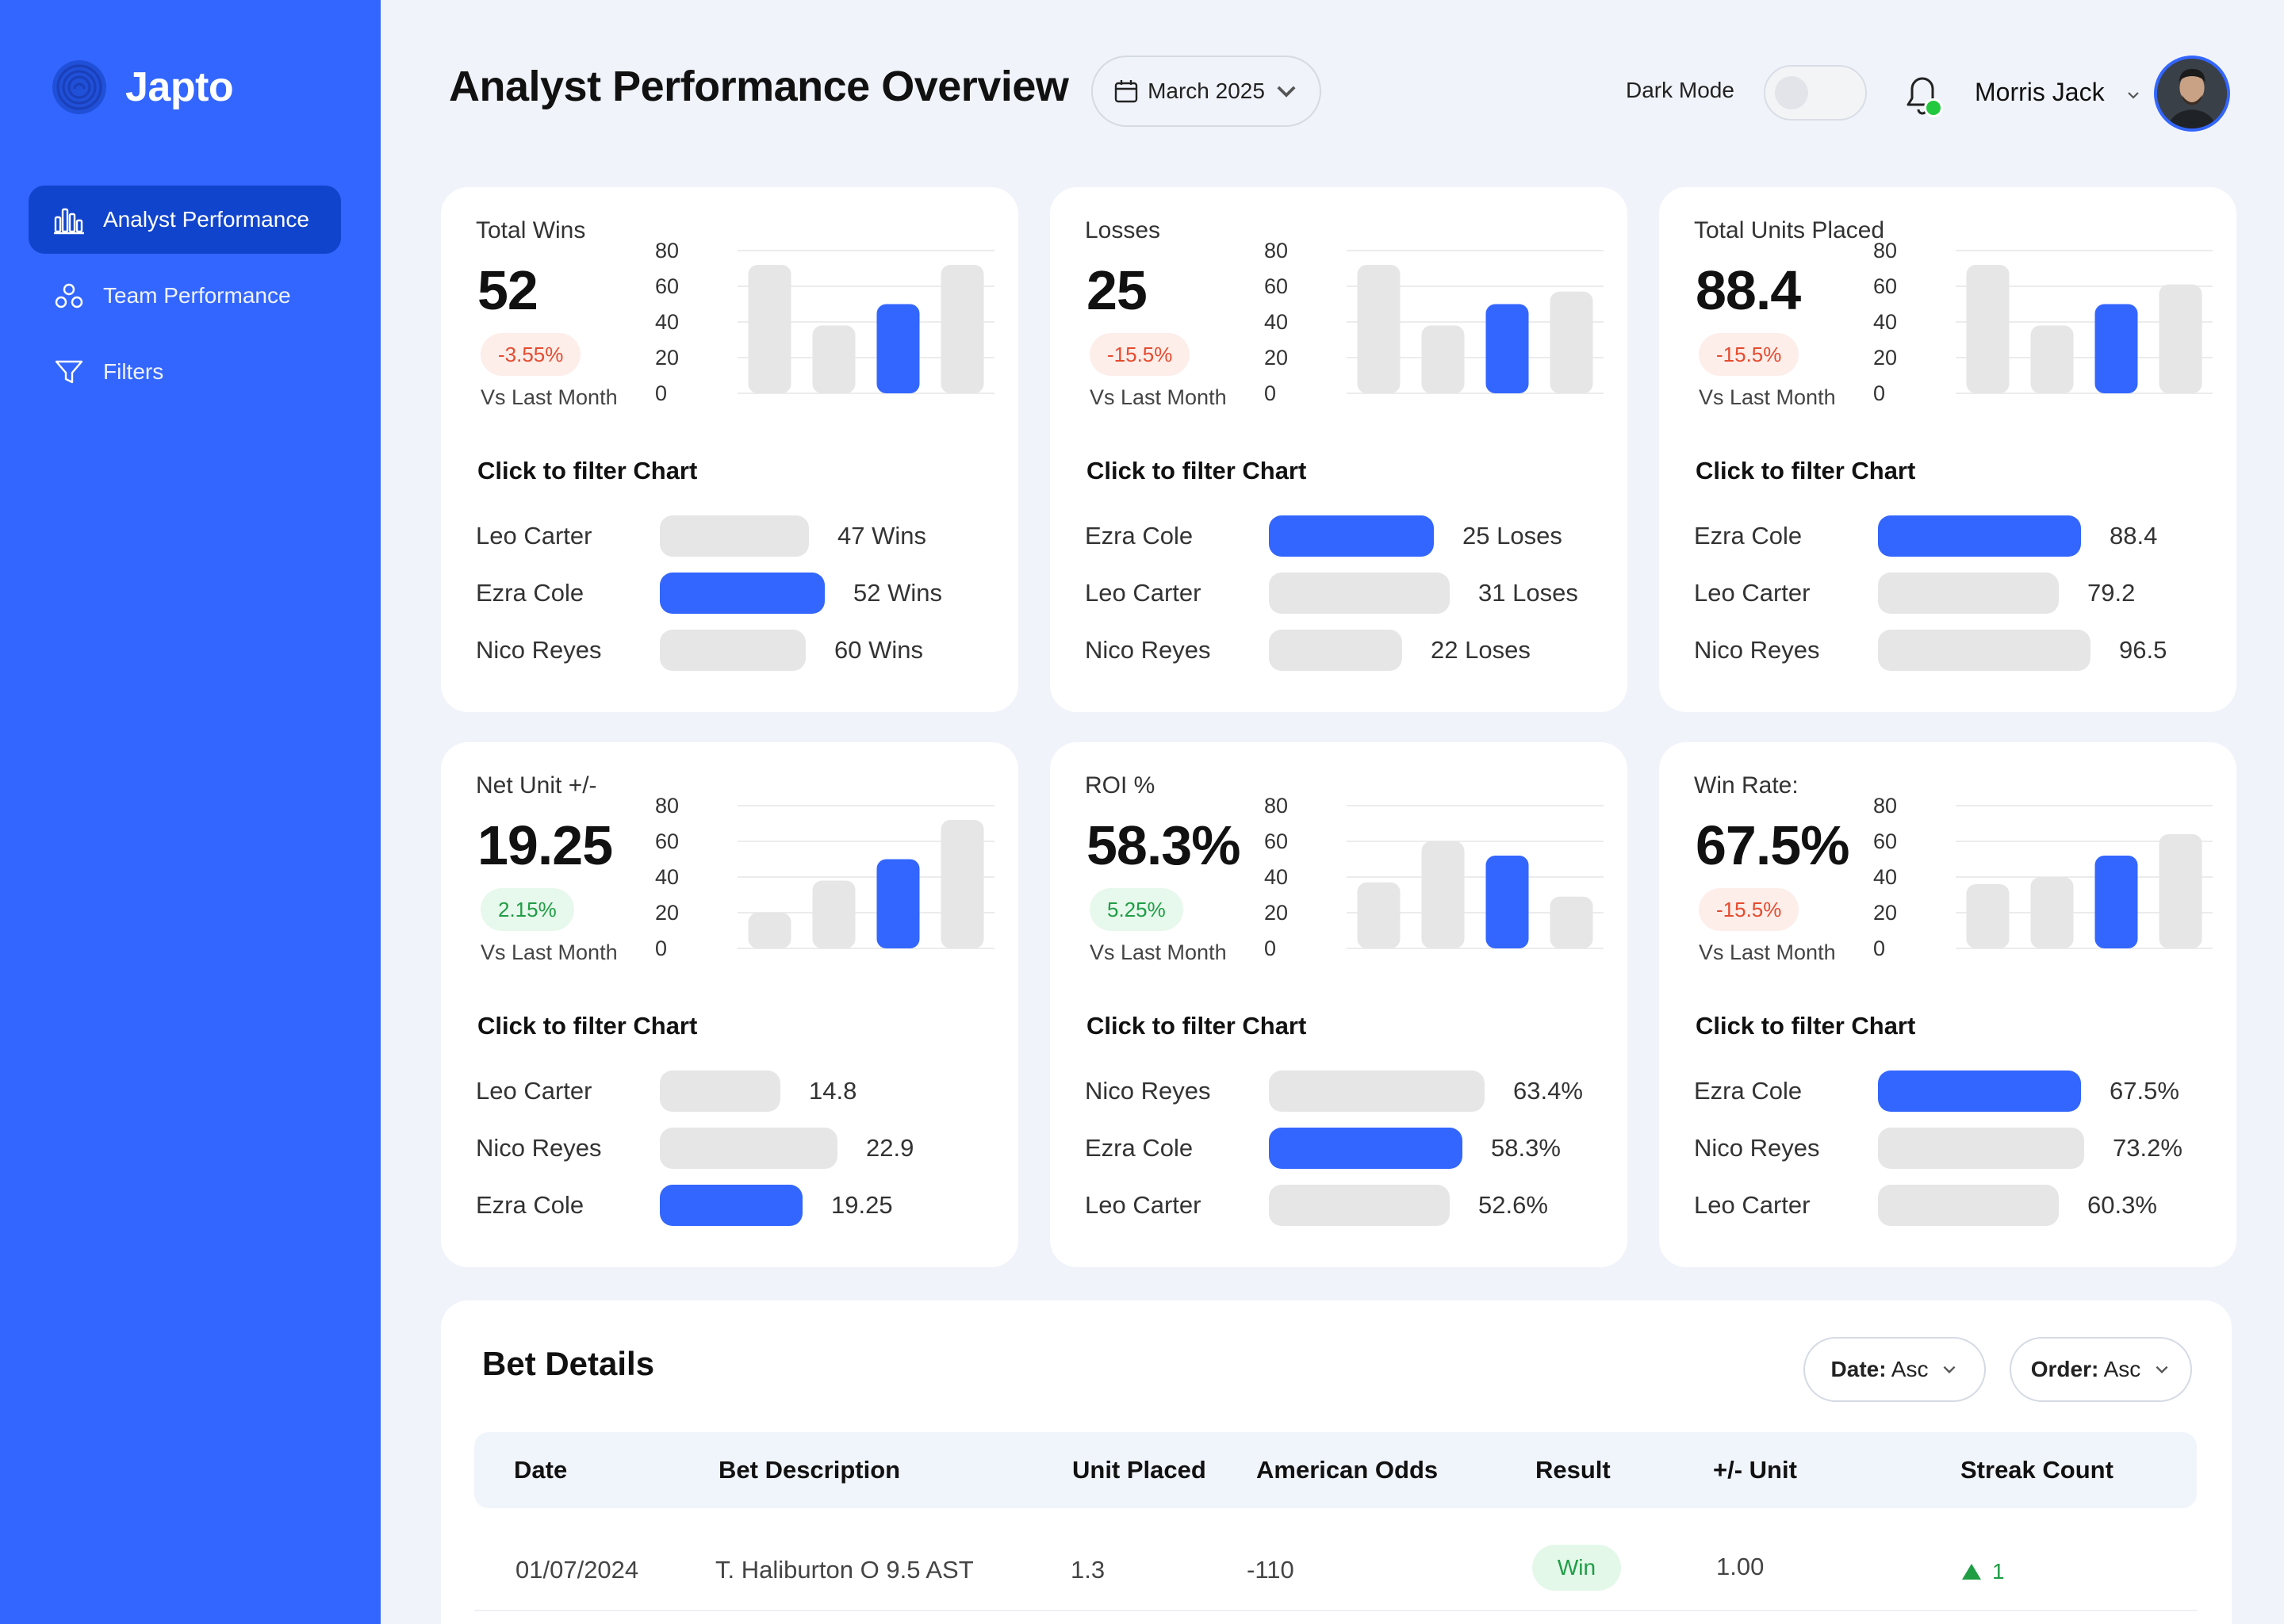  Describe the element at coordinates (1347, 1470) in the screenshot. I see `column-header-odds: American Odds` at that location.